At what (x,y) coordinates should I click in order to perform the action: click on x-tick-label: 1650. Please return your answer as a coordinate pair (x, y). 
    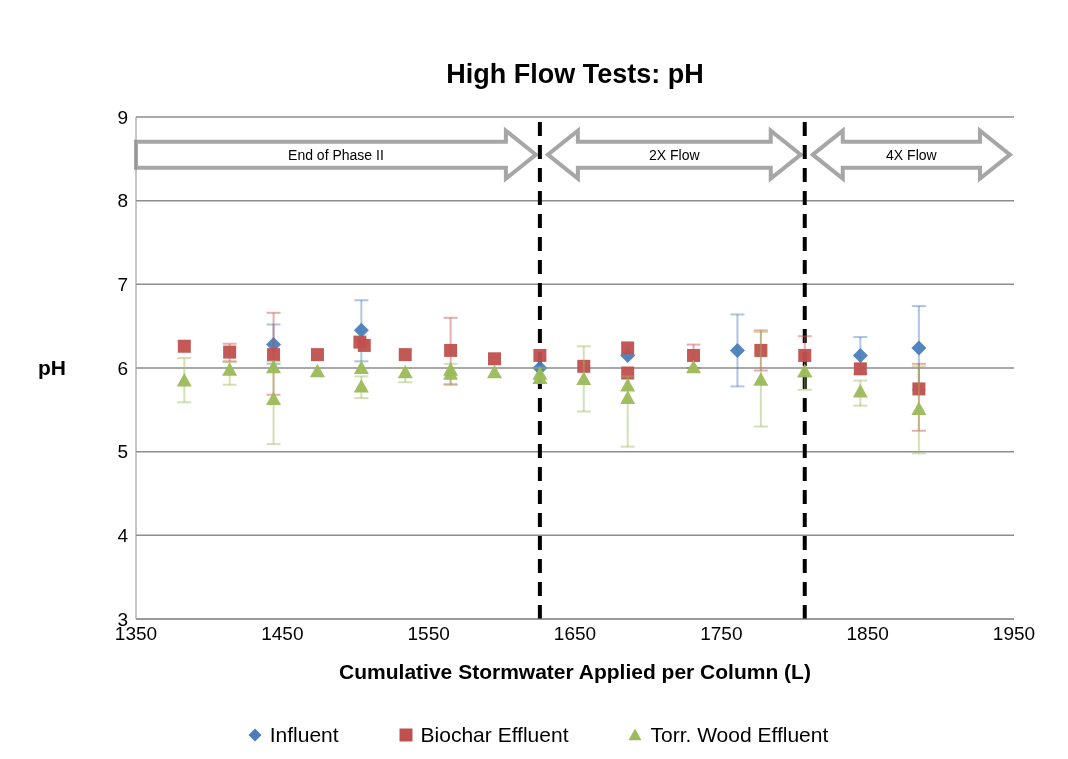
    Looking at the image, I should click on (575, 634).